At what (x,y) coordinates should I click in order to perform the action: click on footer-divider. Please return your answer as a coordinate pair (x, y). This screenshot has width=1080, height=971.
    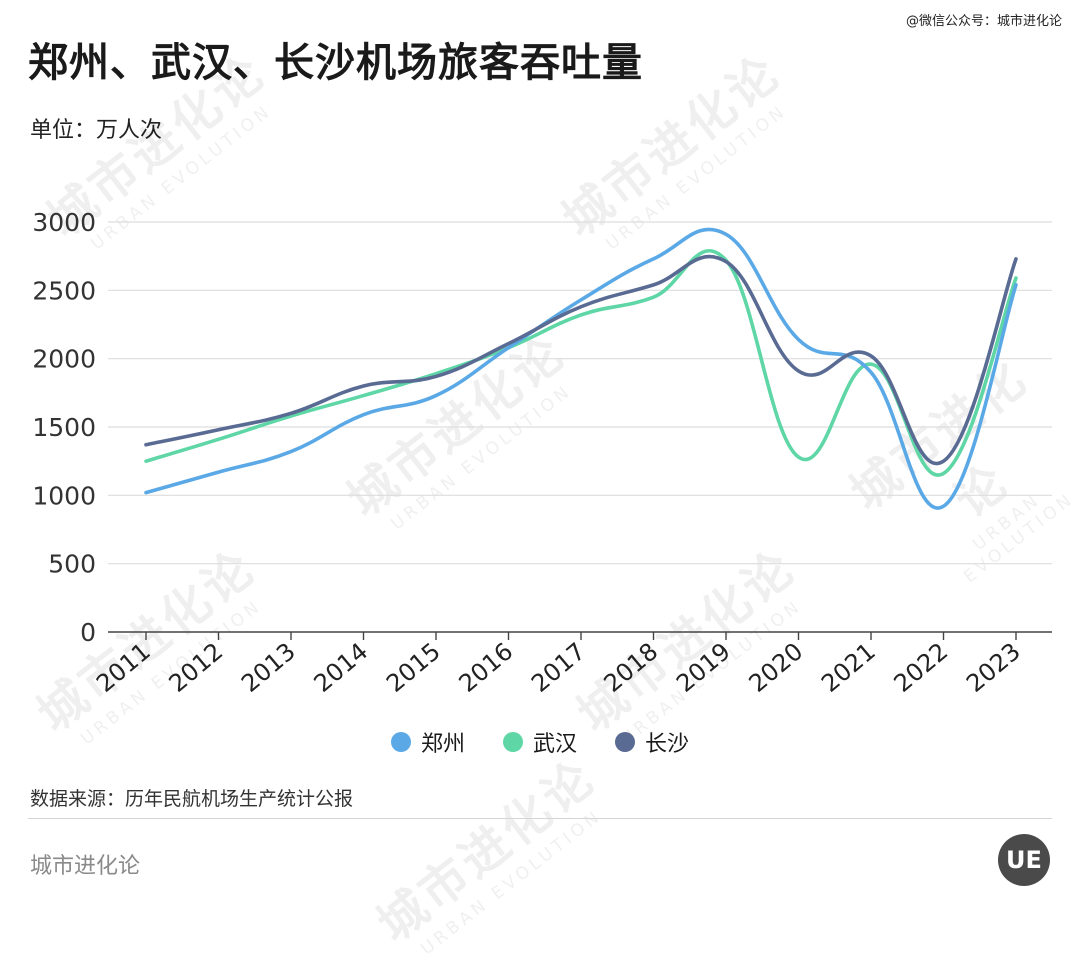
    Looking at the image, I should click on (540, 818).